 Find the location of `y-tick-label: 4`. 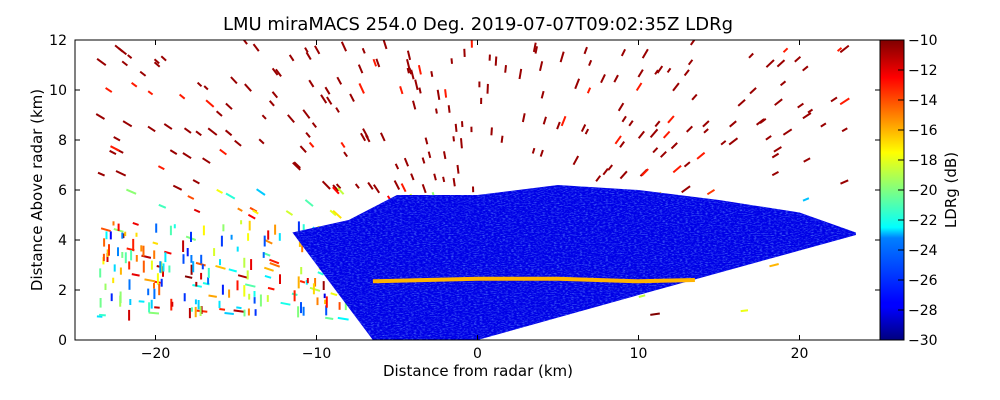

y-tick-label: 4 is located at coordinates (62, 241).